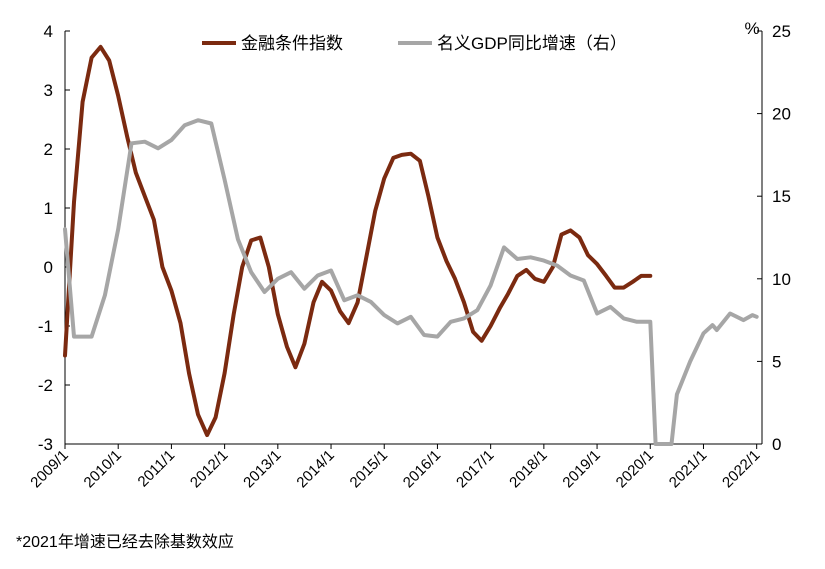  Describe the element at coordinates (262, 469) in the screenshot. I see `x-tick-label: 2013/1` at that location.